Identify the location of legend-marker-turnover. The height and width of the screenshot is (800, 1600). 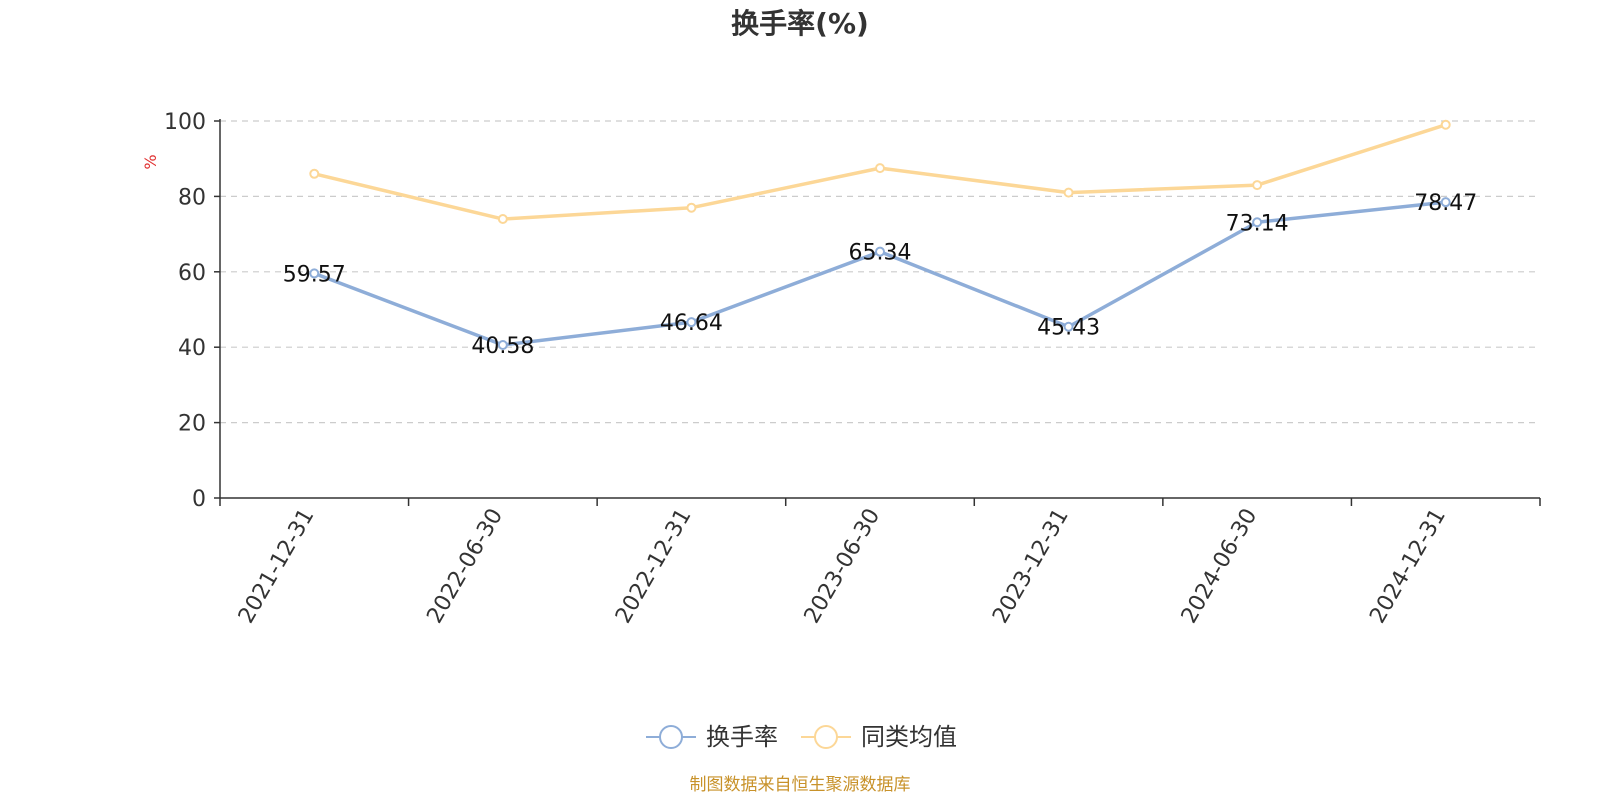
(671, 737).